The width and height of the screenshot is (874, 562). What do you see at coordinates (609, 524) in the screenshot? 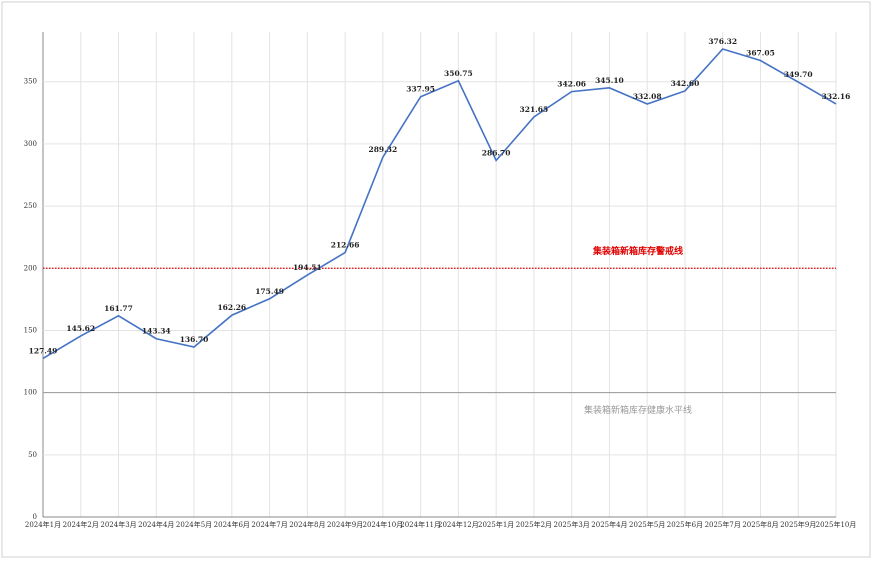
I see `x-tick-label: 2025年4月` at bounding box center [609, 524].